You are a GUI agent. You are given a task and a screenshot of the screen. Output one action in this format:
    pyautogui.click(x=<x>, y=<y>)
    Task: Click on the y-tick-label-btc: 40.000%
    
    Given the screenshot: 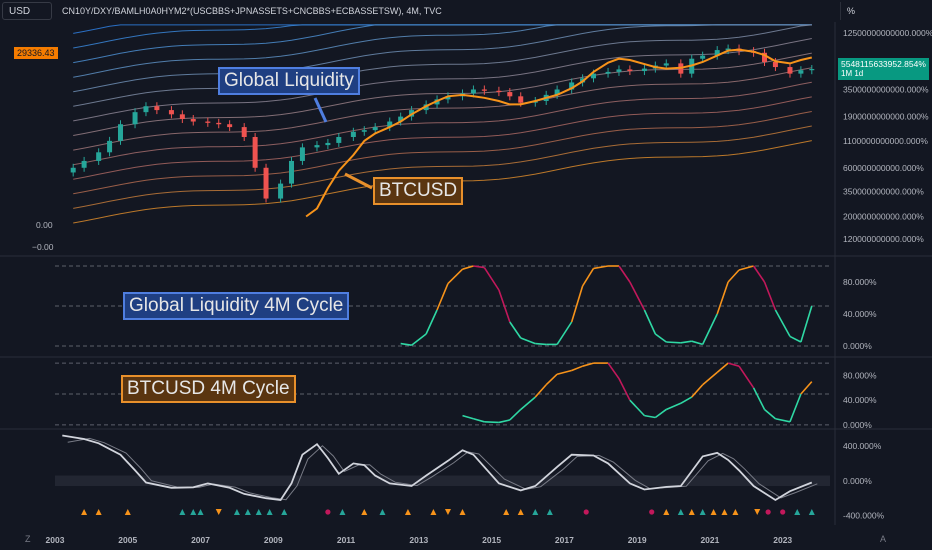 What is the action you would take?
    pyautogui.click(x=860, y=400)
    